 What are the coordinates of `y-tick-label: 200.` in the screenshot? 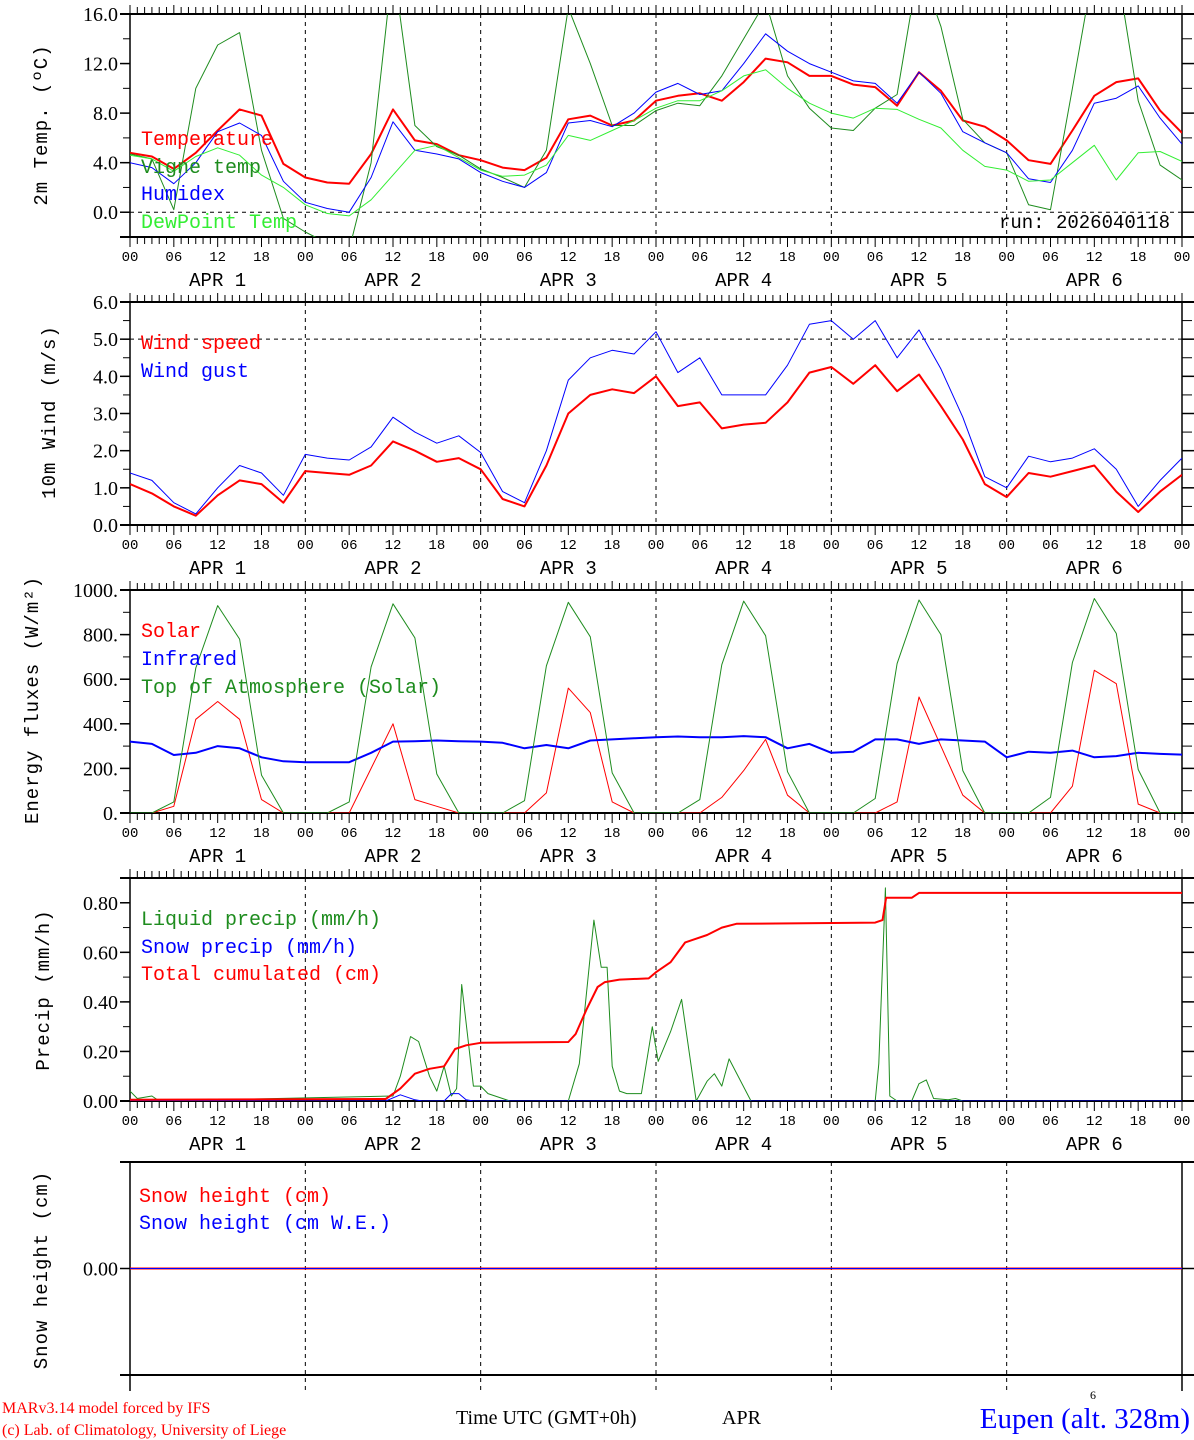 It's located at (100, 769).